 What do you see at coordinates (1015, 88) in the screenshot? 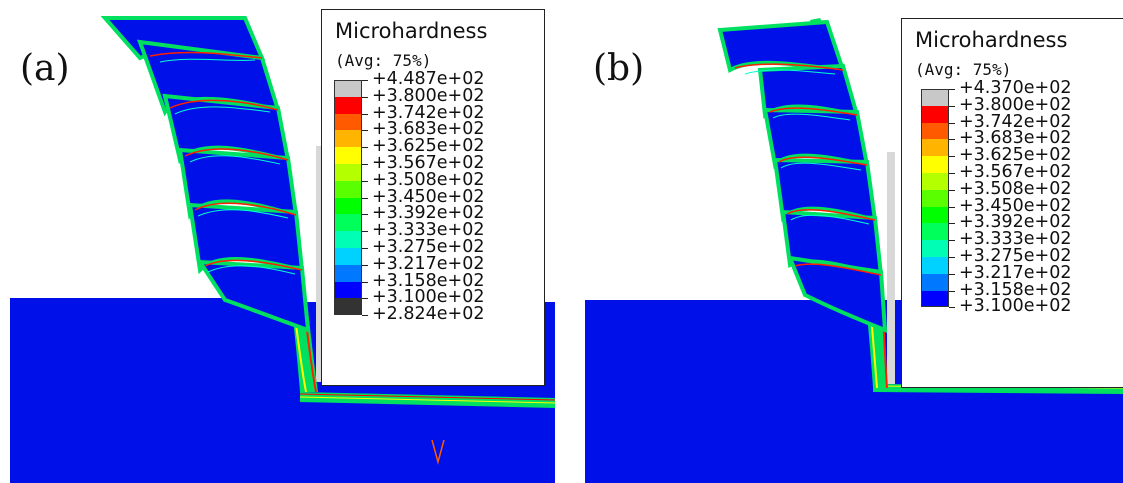
I see `legend-value: +4.370e+02` at bounding box center [1015, 88].